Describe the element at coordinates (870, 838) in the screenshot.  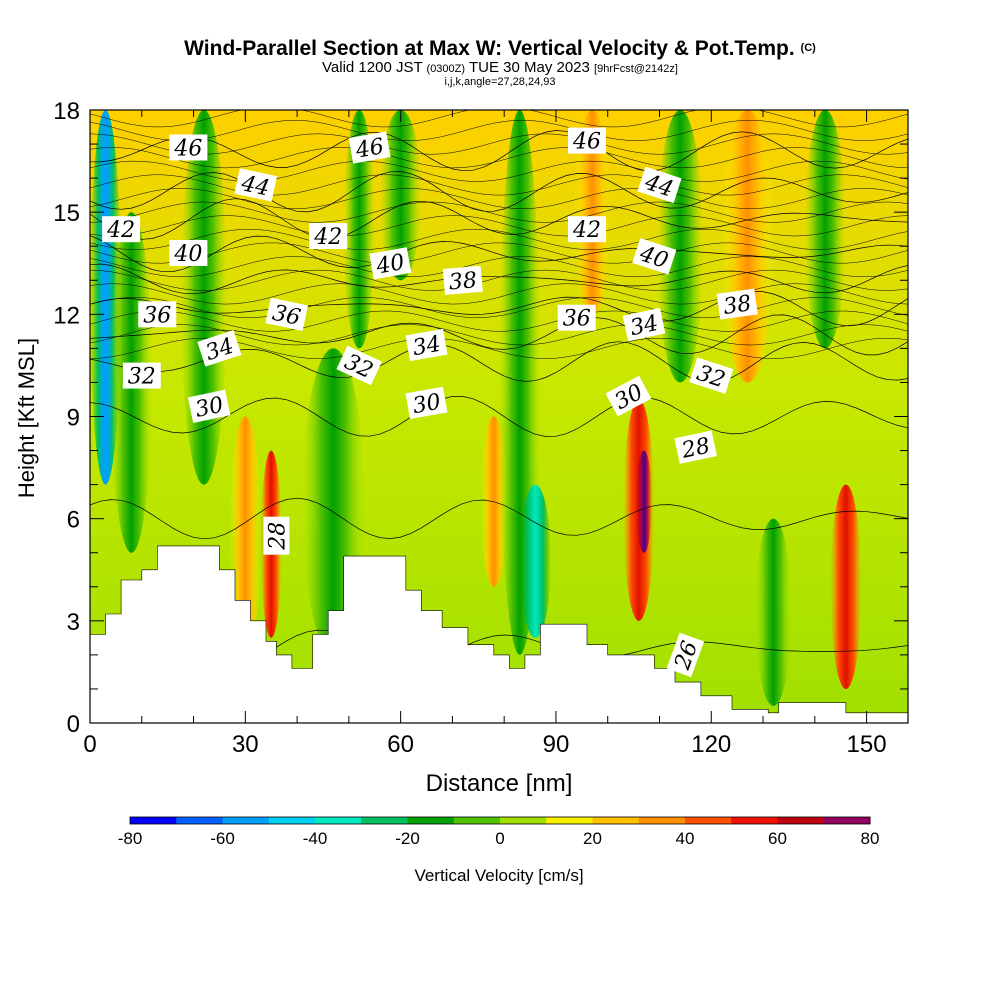
I see `colorbar-tick-label: 80` at that location.